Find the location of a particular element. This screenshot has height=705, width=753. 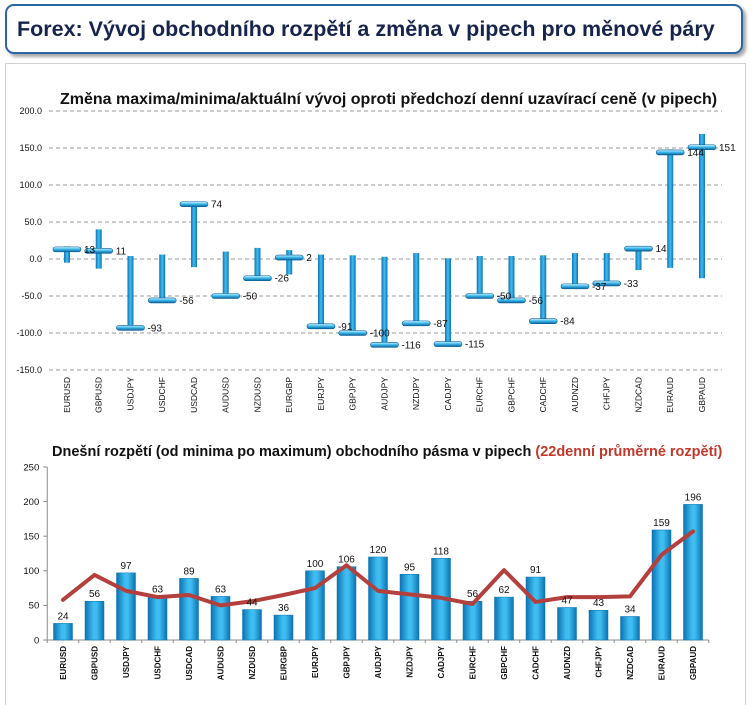

x-tick-label-eurusd: EURUSD is located at coordinates (67, 395).